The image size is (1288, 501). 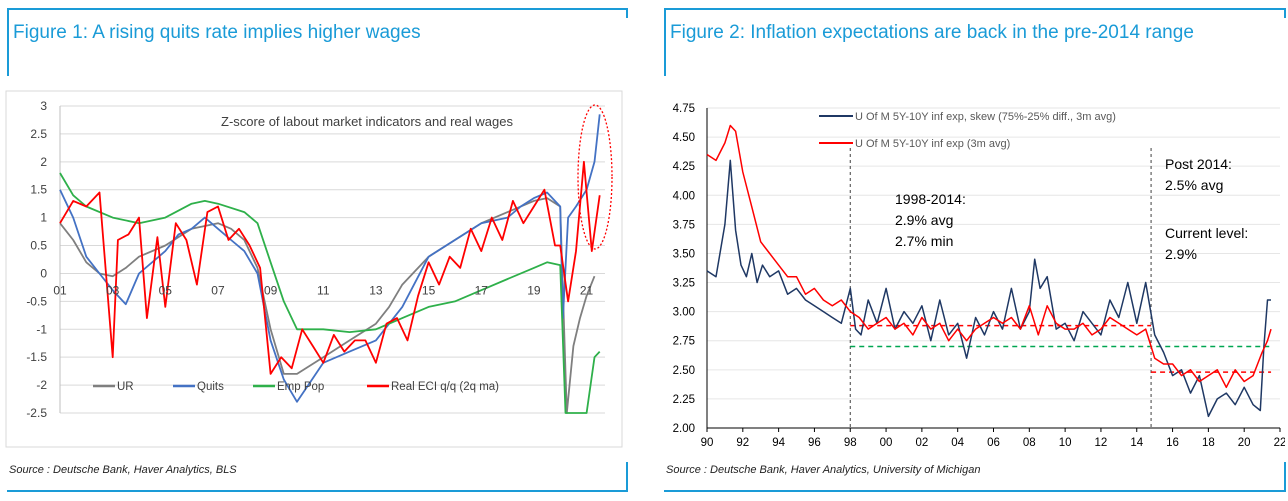 What do you see at coordinates (924, 220) in the screenshot?
I see `annotation-text: 2.9% avg` at bounding box center [924, 220].